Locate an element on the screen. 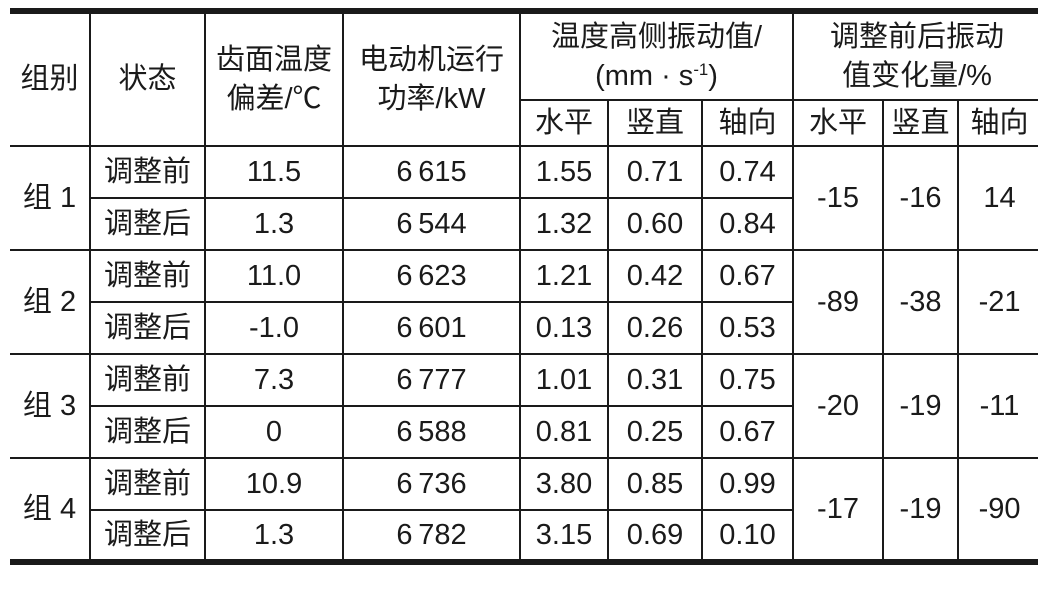 The height and width of the screenshot is (591, 1038). change-h-cell: -17 is located at coordinates (838, 510).